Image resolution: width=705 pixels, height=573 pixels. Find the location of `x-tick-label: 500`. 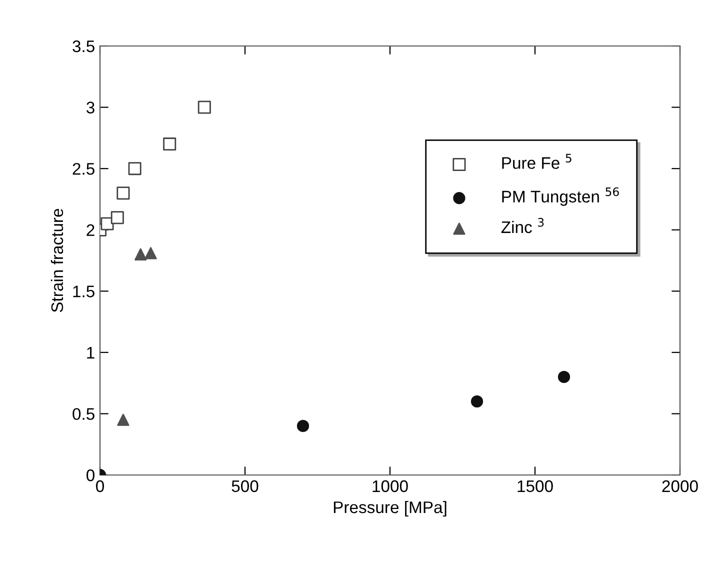

x-tick-label: 500 is located at coordinates (245, 486).